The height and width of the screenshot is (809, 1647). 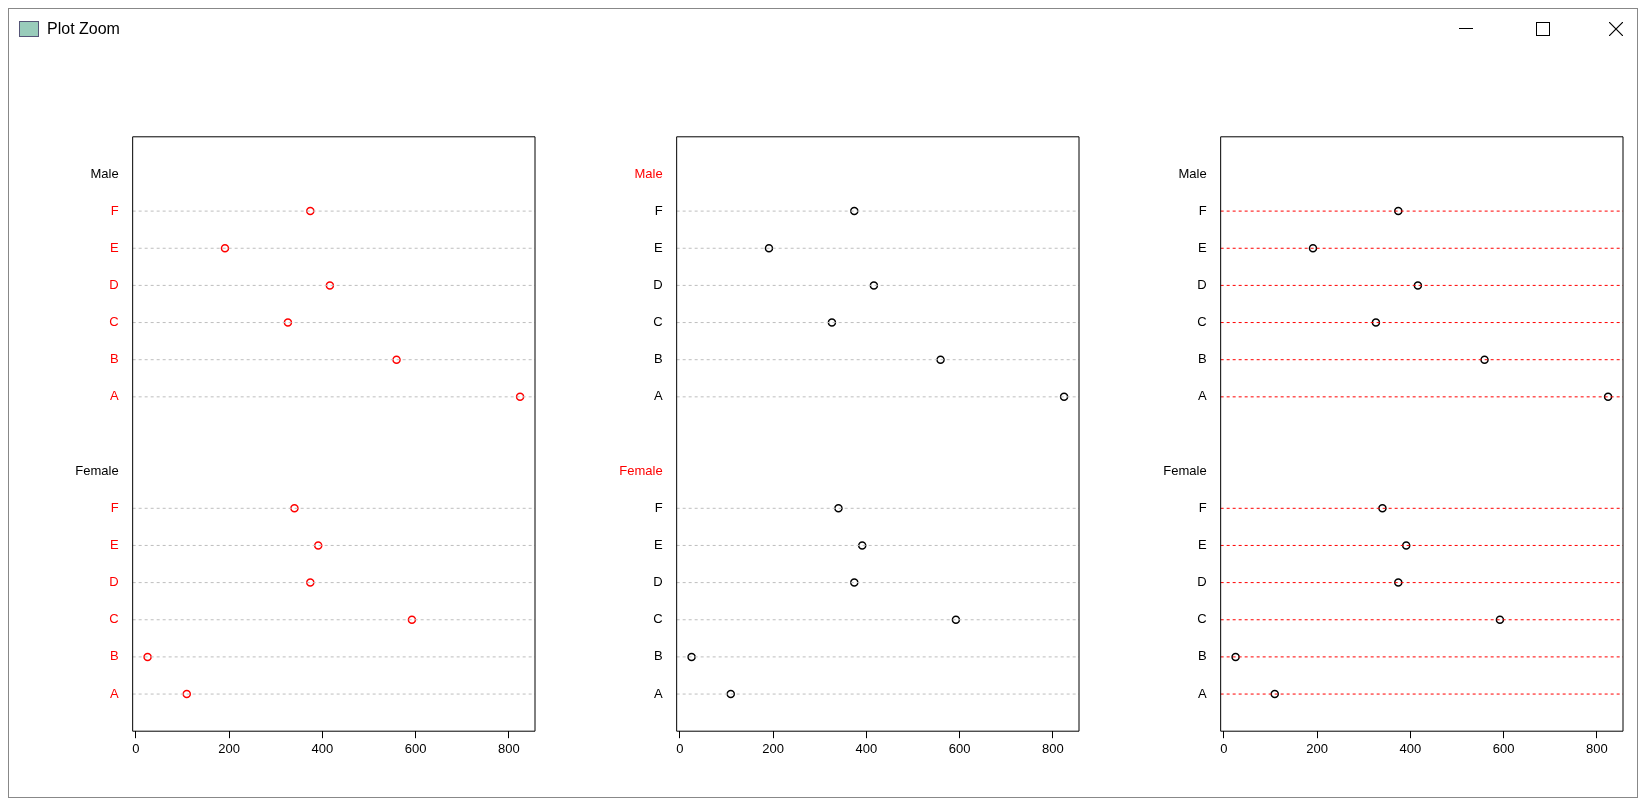 I want to click on text: Plot Zoom, so click(x=83, y=29).